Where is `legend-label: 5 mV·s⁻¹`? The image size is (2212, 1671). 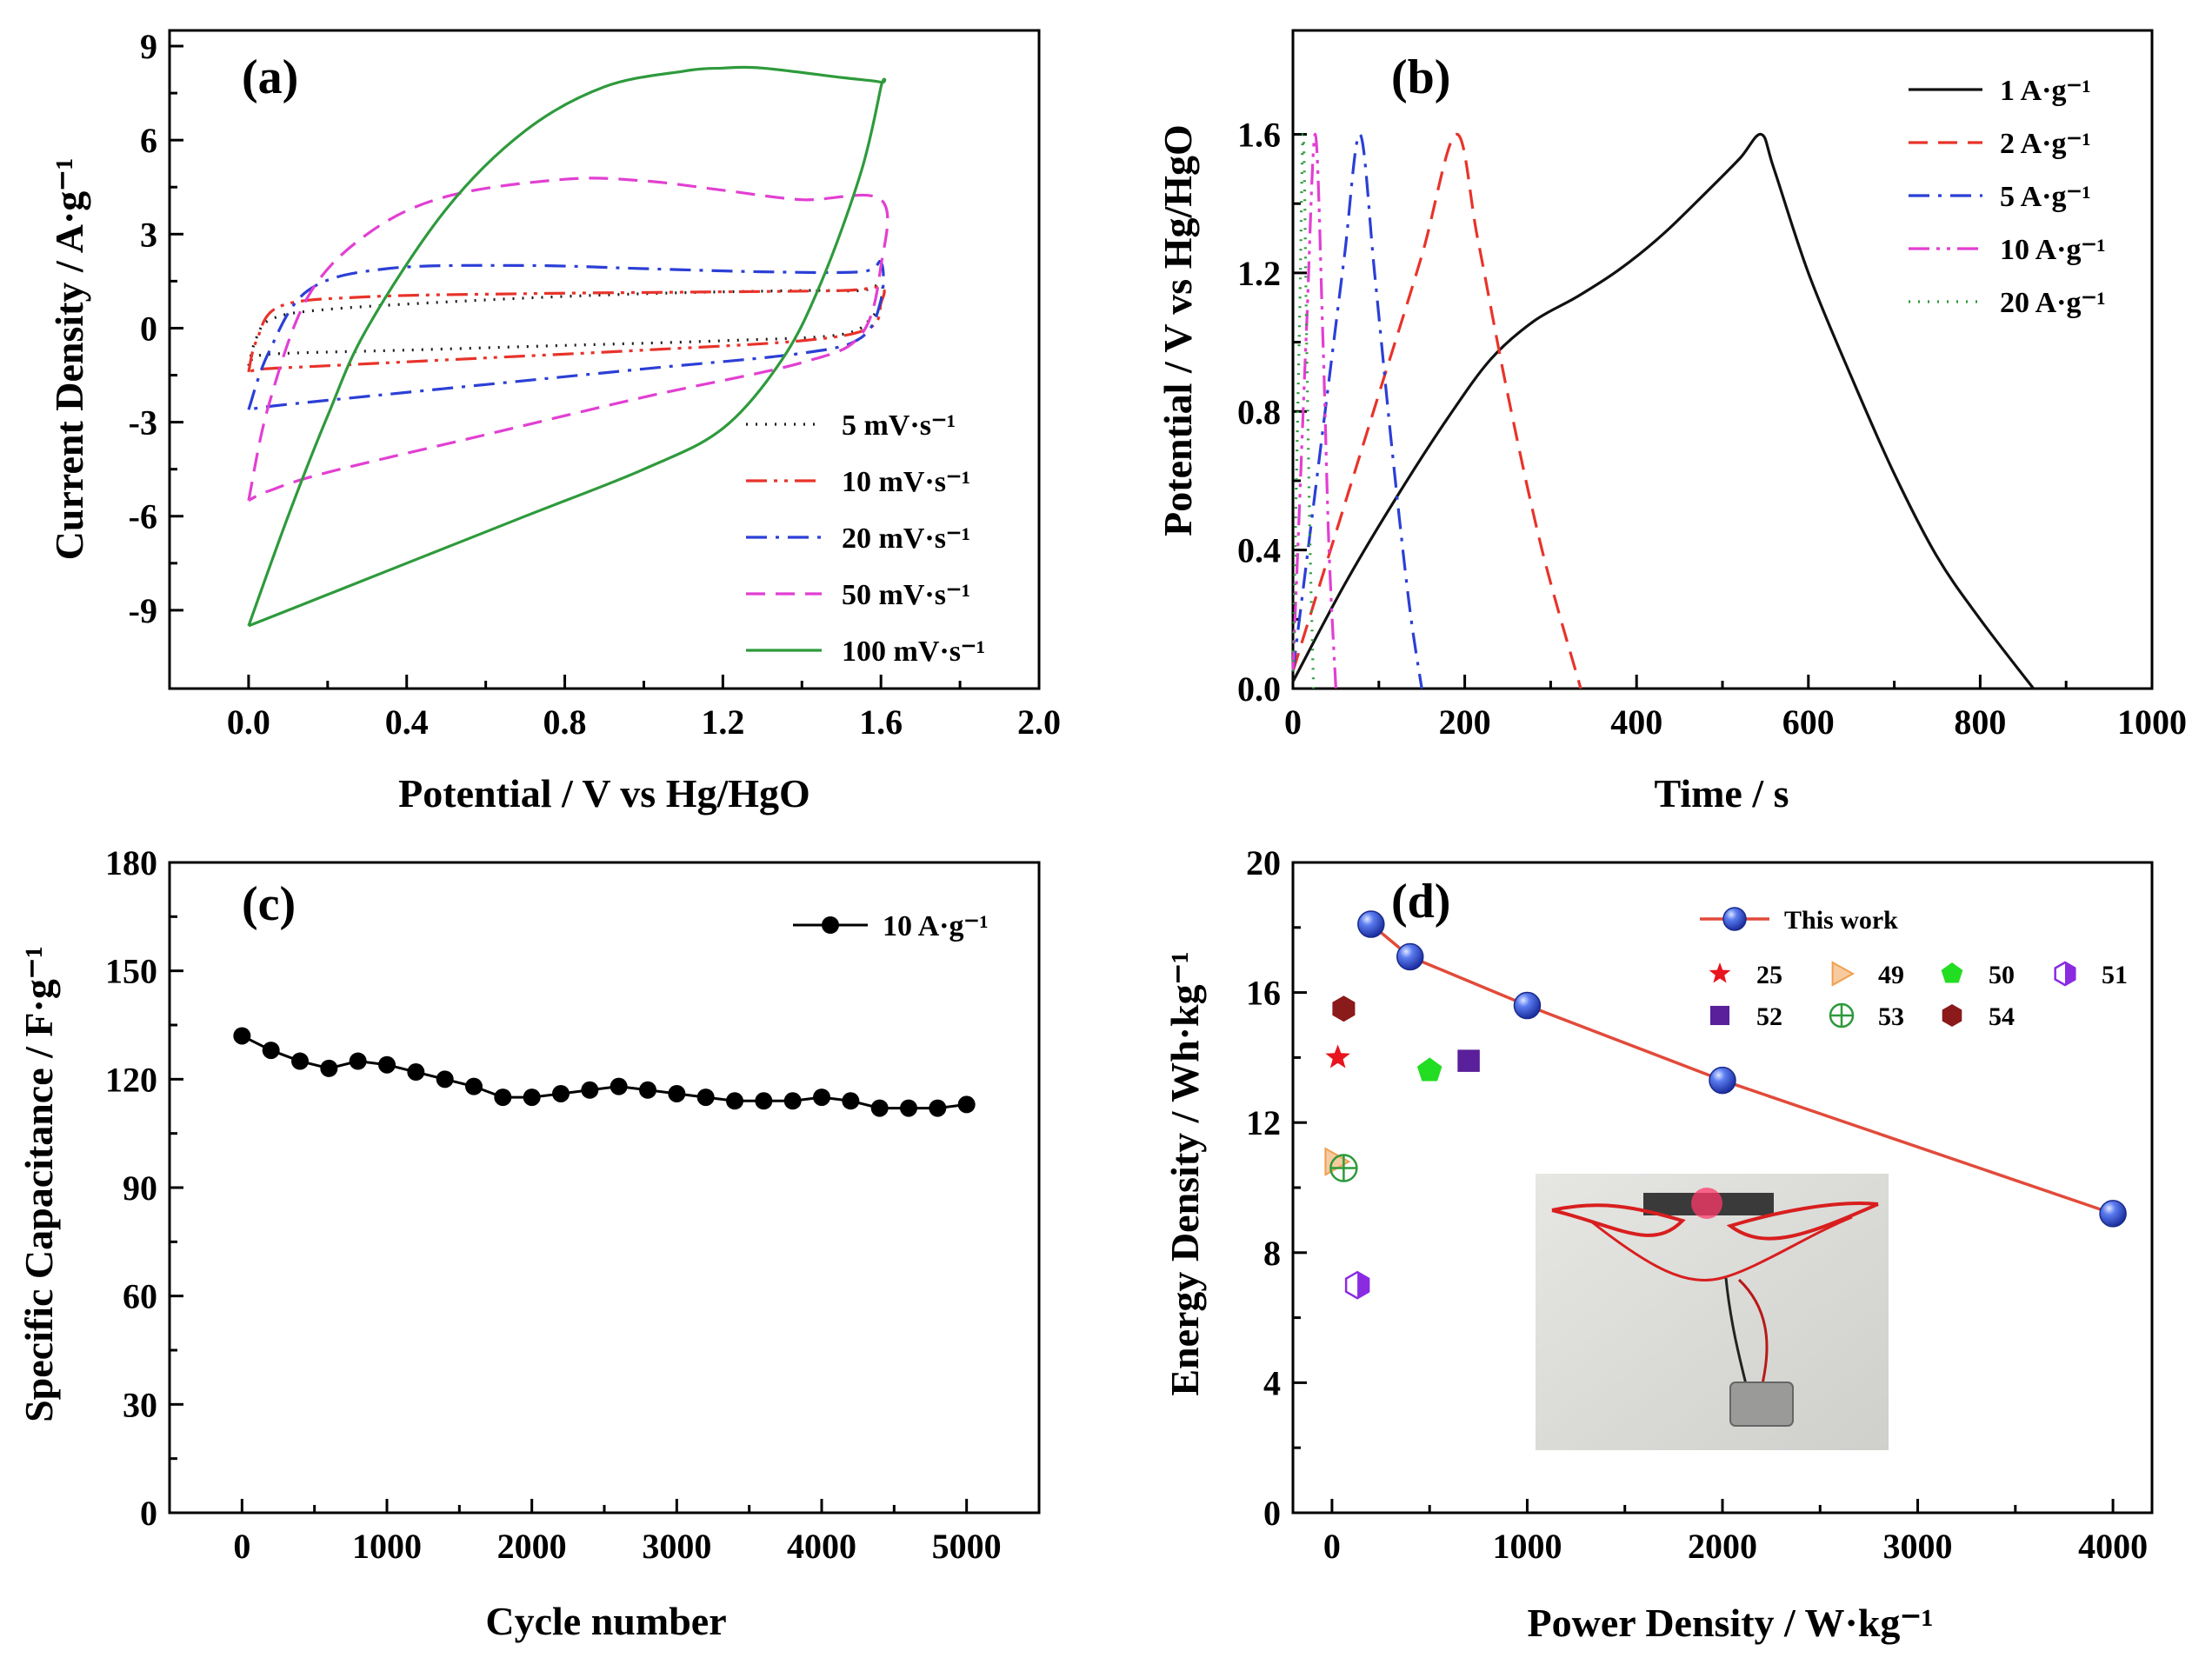 legend-label: 5 mV·s⁻¹ is located at coordinates (899, 425).